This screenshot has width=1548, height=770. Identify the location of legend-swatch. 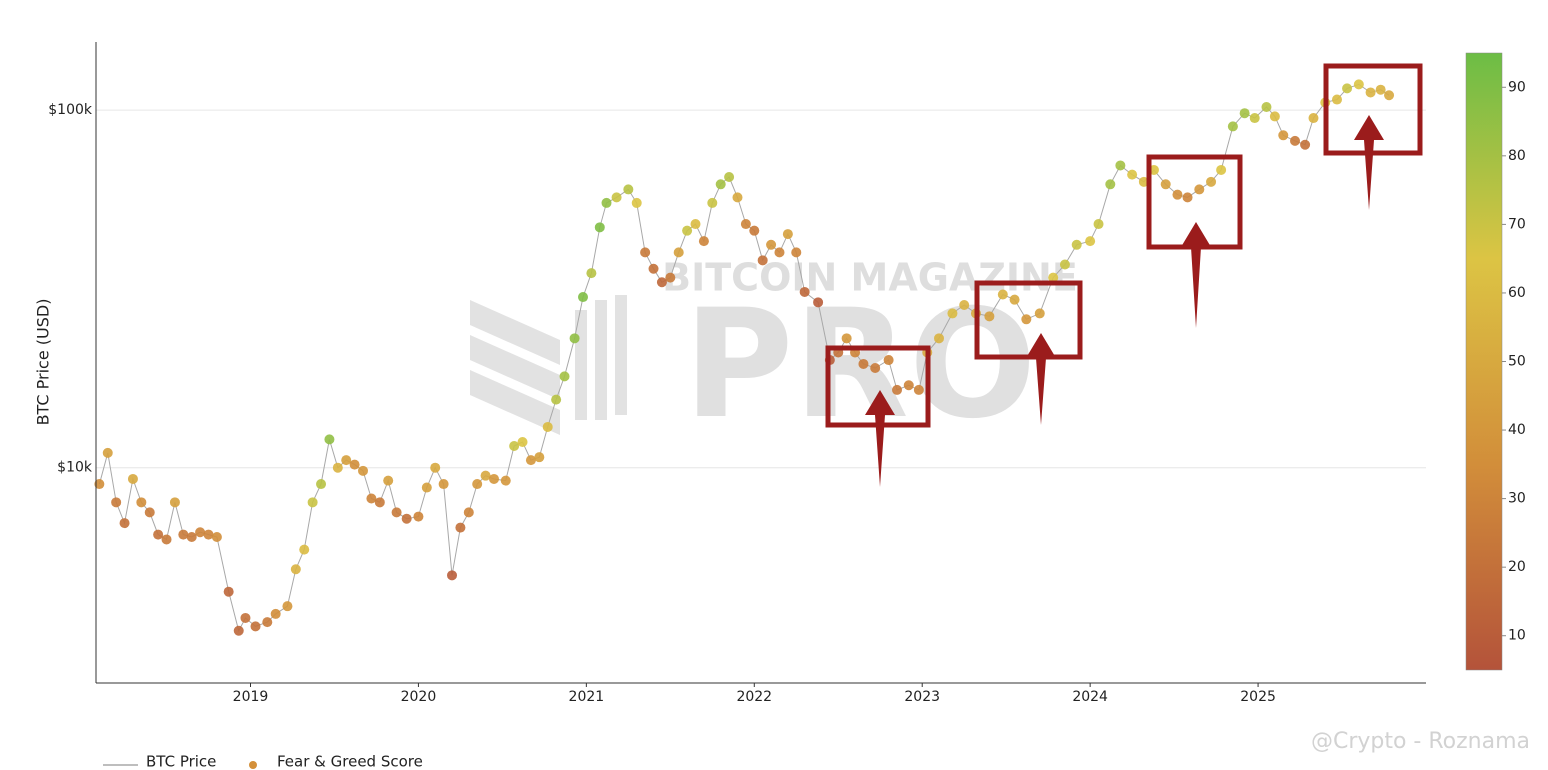
(253, 765).